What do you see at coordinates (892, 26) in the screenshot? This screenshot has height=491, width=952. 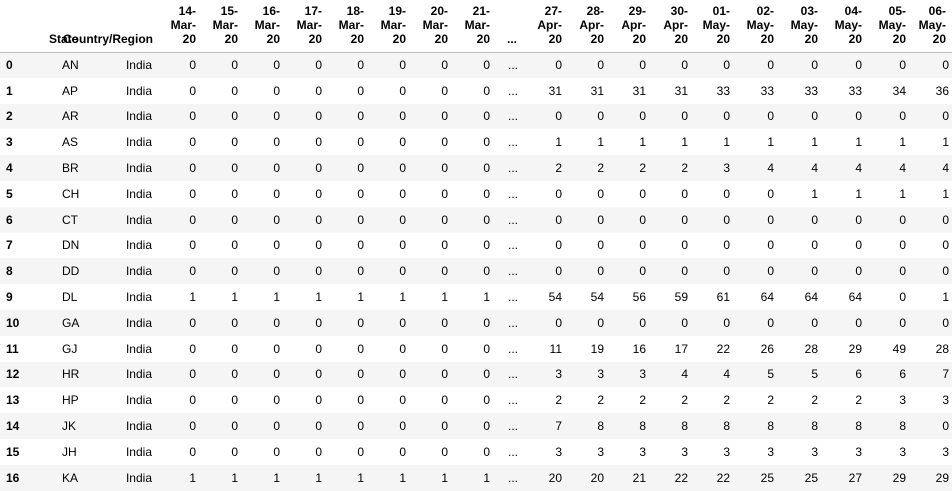 I see `date-column-header: 05- May- 20` at bounding box center [892, 26].